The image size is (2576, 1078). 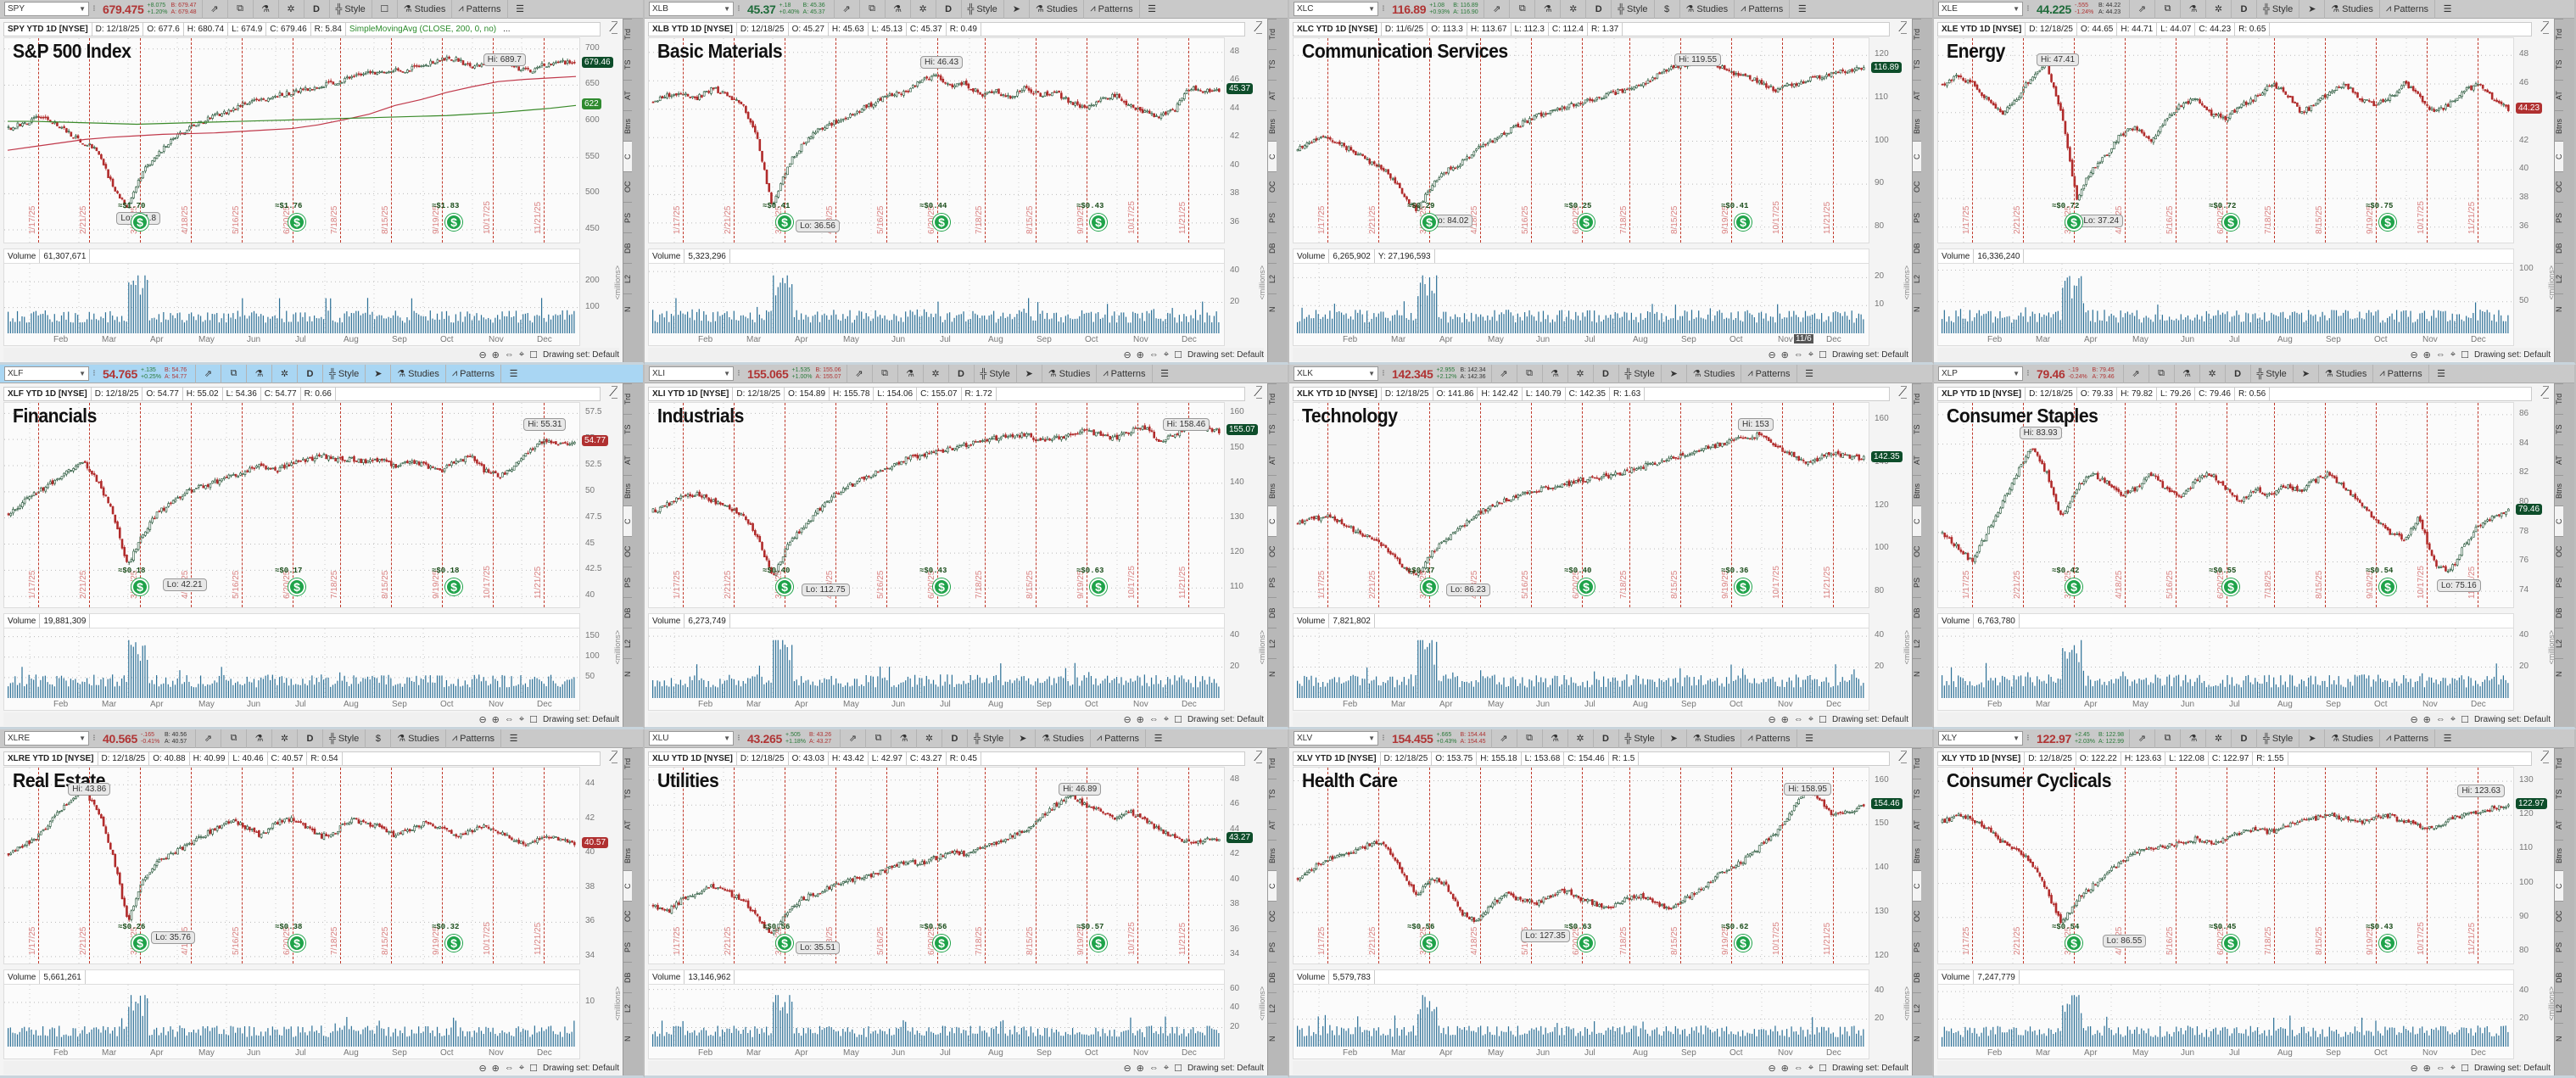 What do you see at coordinates (1980, 738) in the screenshot?
I see `symbol-selector: XLY ▼` at bounding box center [1980, 738].